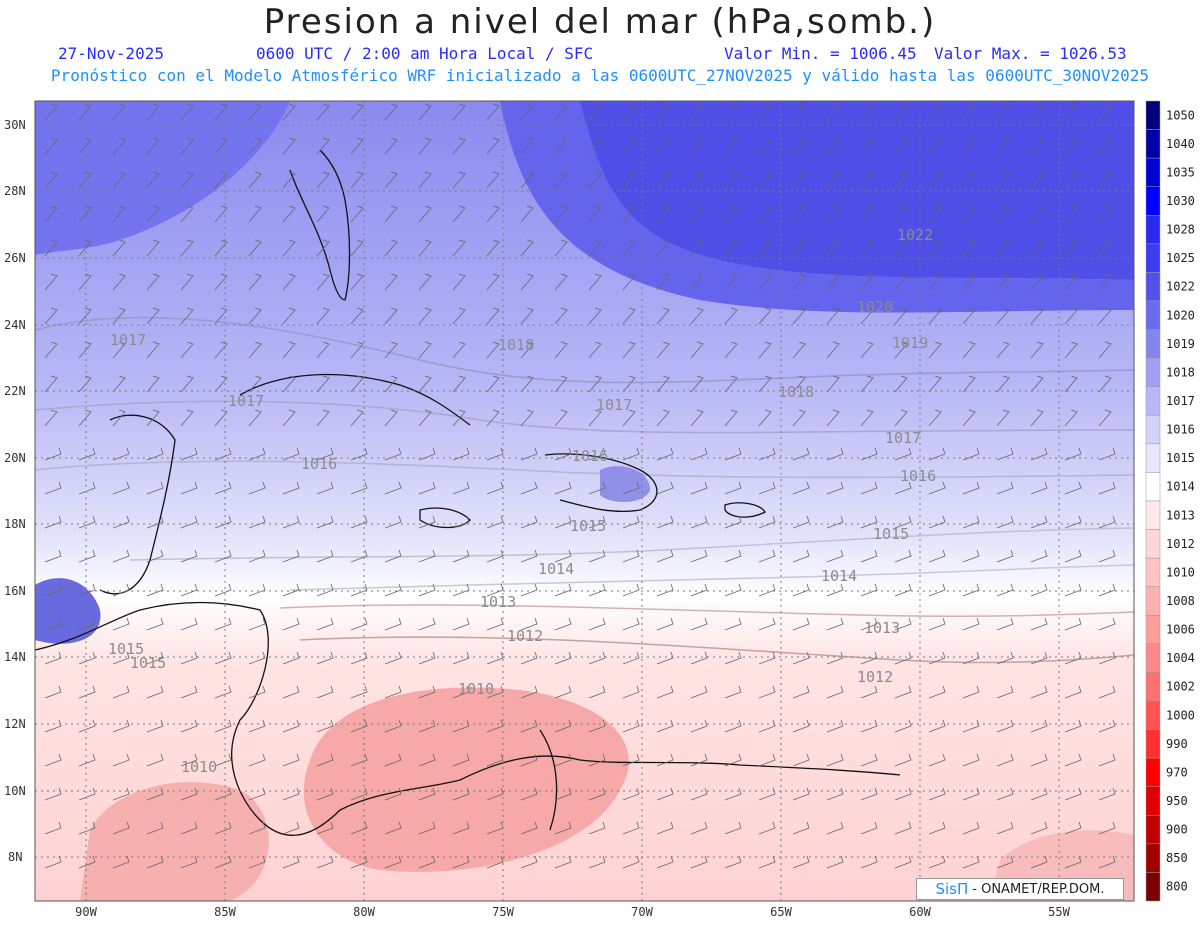  Describe the element at coordinates (498, 602) in the screenshot. I see `contour-label: 1013` at that location.